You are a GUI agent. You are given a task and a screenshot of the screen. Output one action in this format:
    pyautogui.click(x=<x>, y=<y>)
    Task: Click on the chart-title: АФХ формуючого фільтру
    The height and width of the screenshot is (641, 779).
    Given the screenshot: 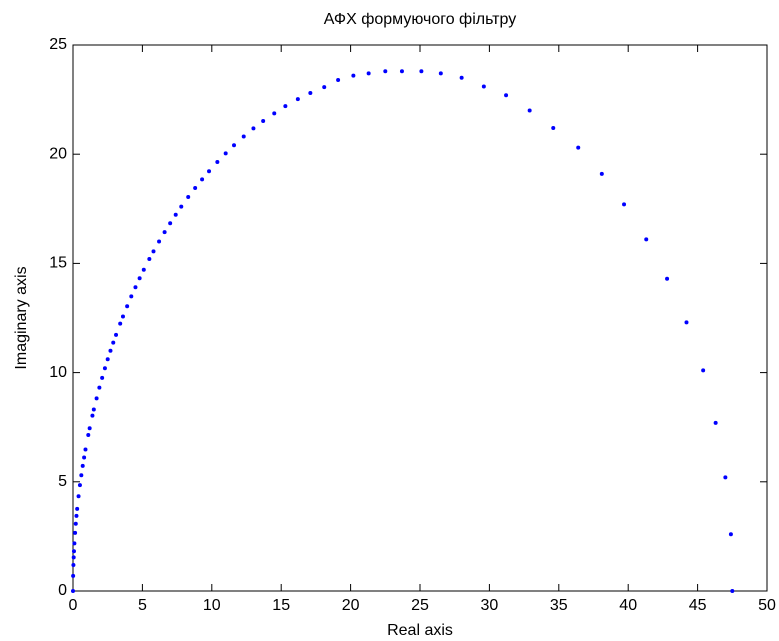 What is the action you would take?
    pyautogui.click(x=420, y=19)
    